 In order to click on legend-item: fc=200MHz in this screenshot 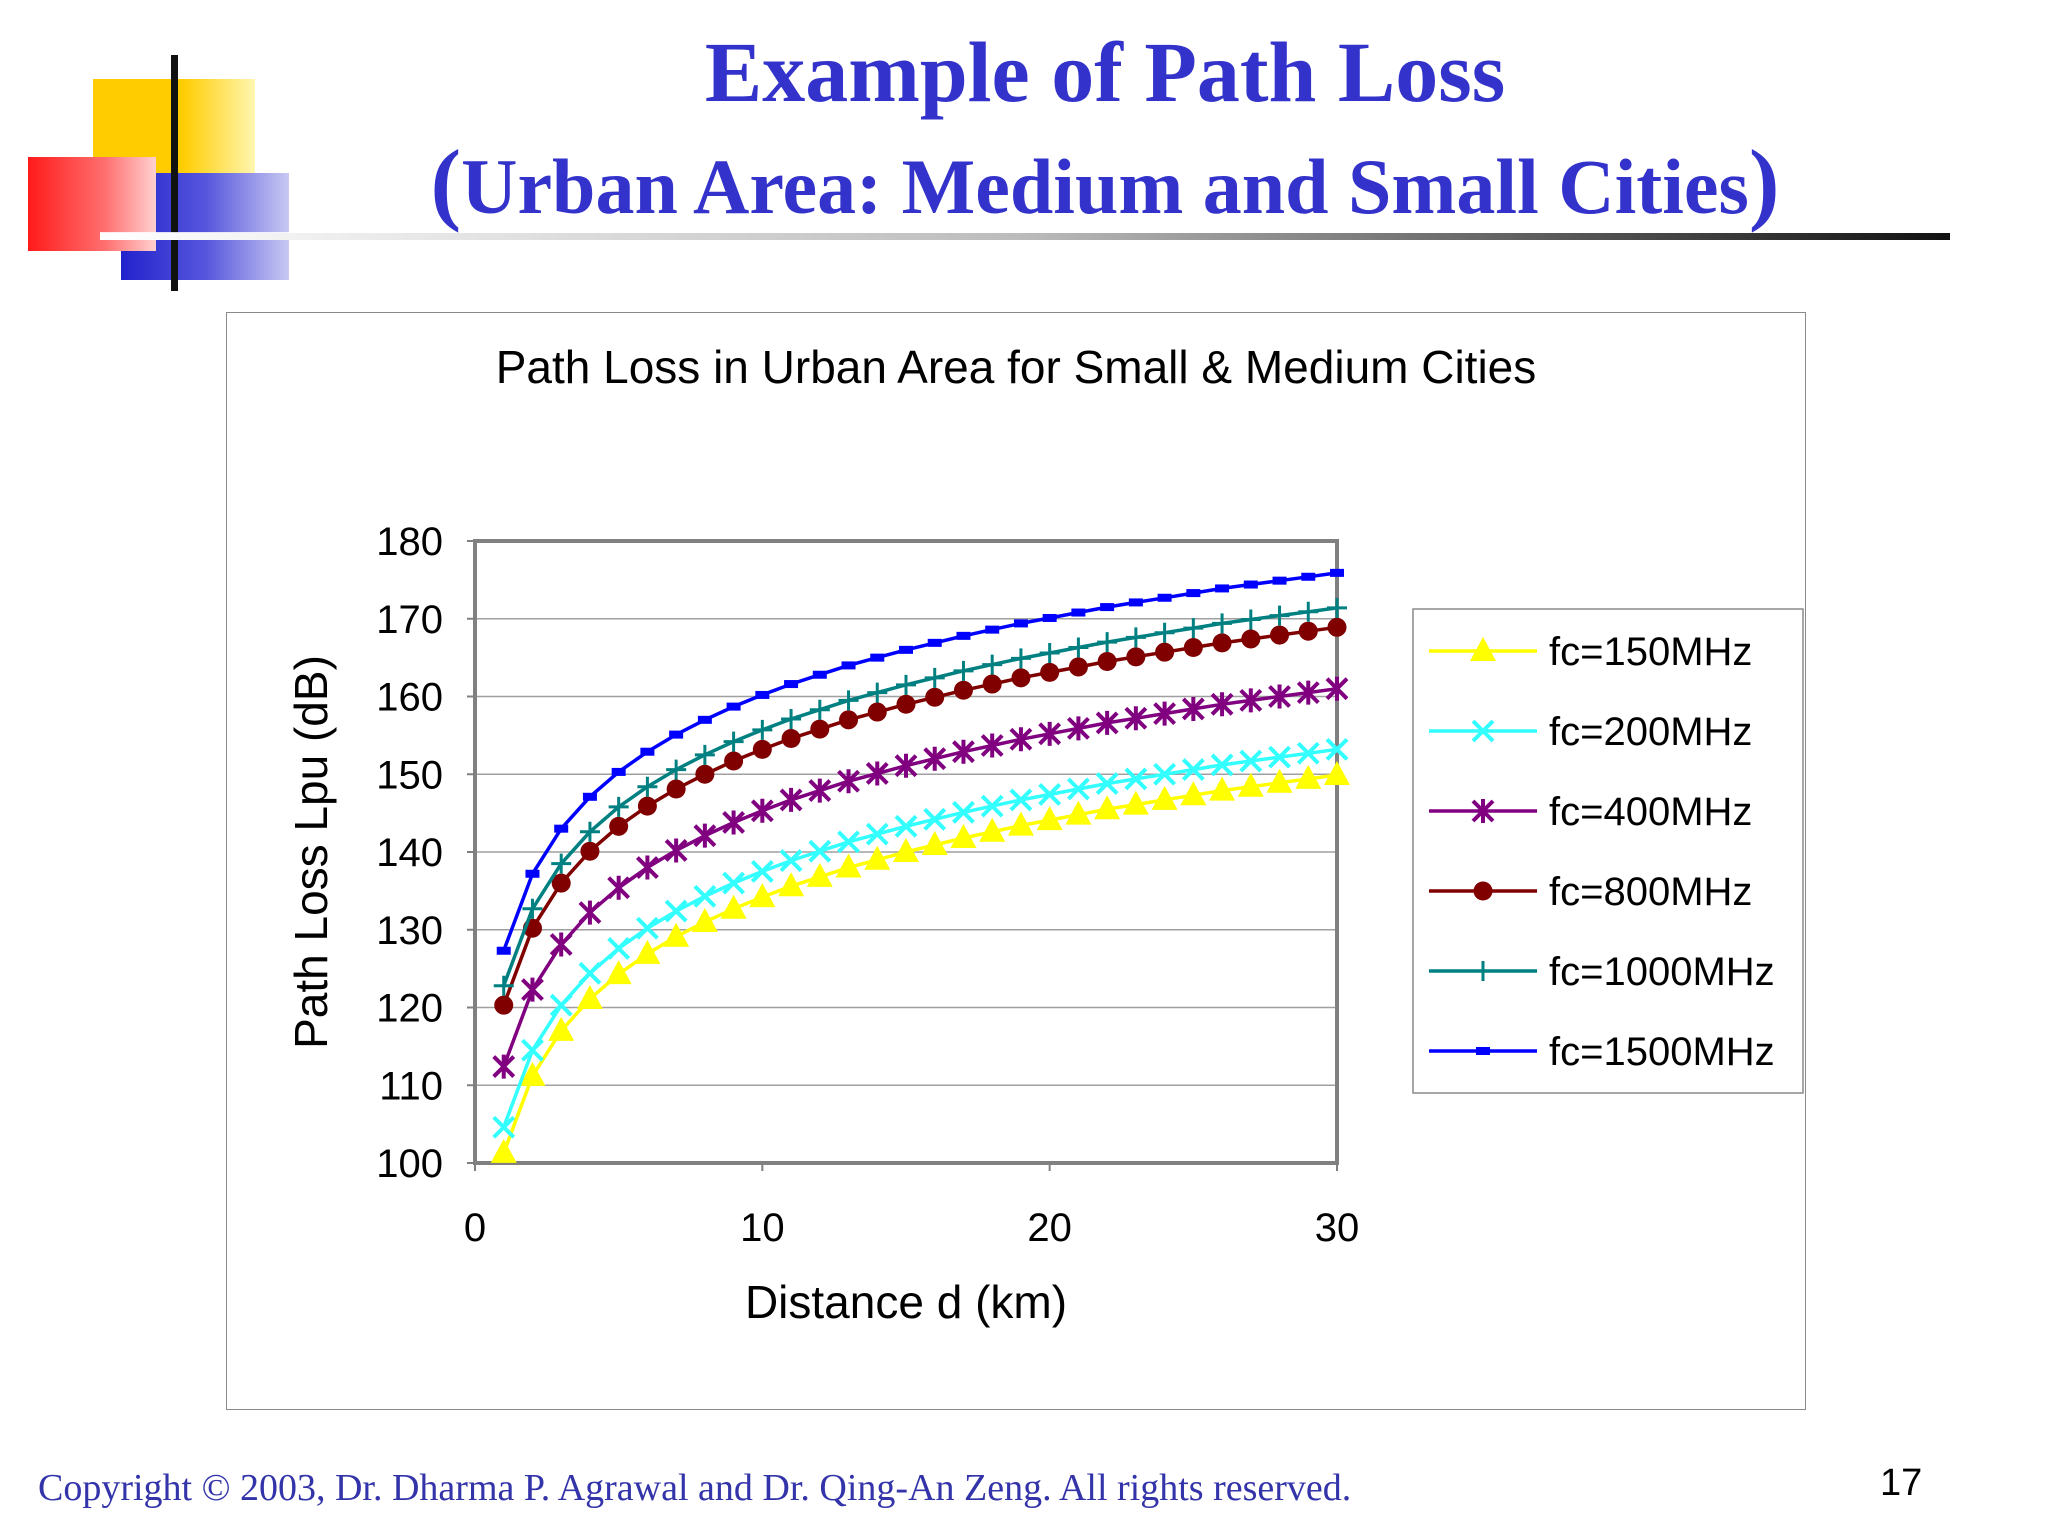, I will do `click(1590, 732)`.